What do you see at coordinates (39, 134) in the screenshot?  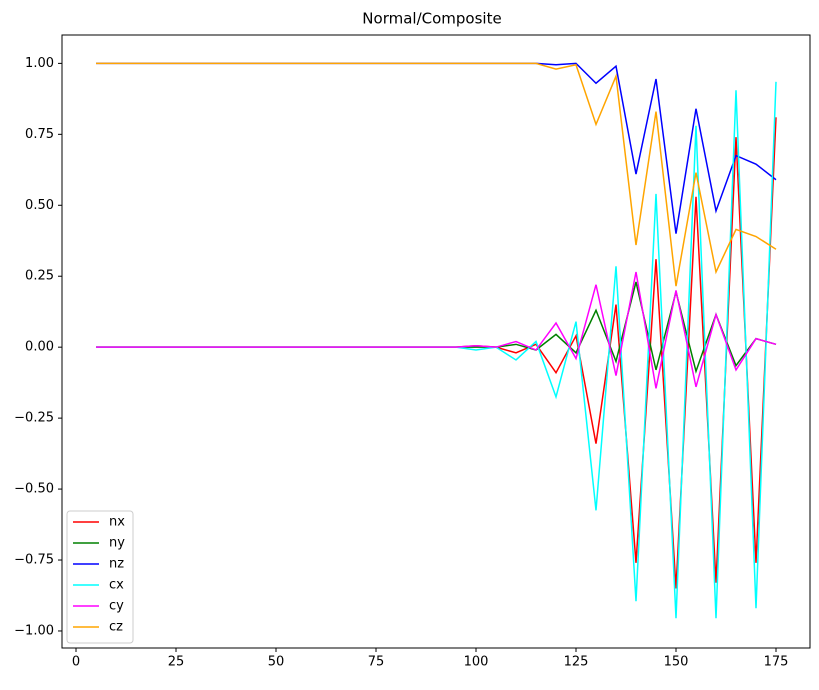 I see `y-tick-label: 0.75` at bounding box center [39, 134].